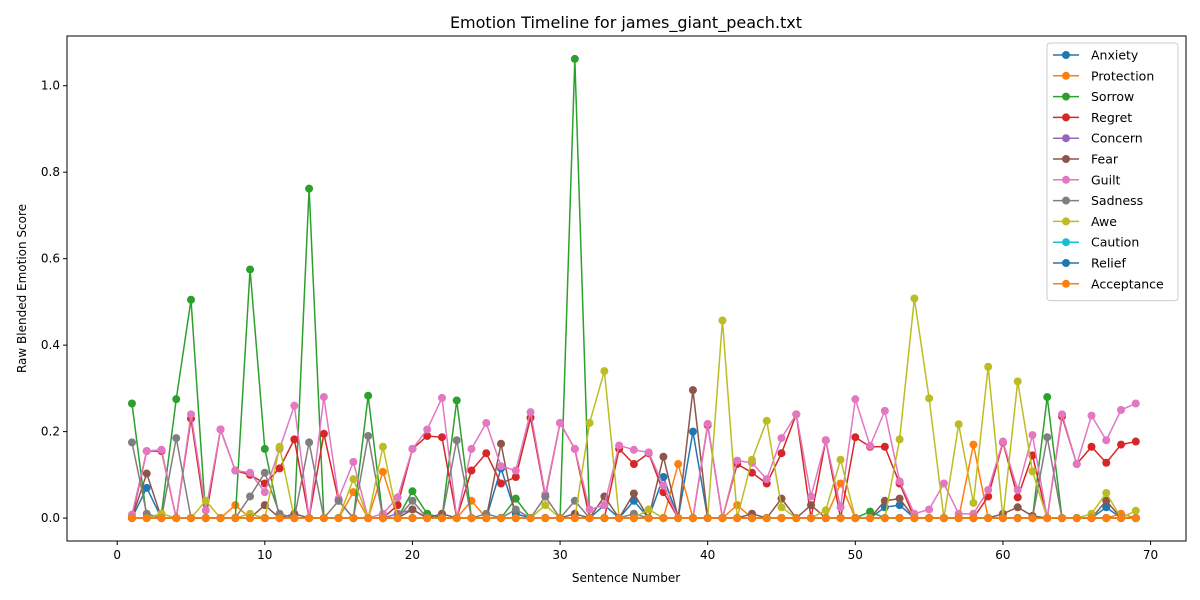 The width and height of the screenshot is (1200, 600). I want to click on x-tick-label: 0, so click(117, 555).